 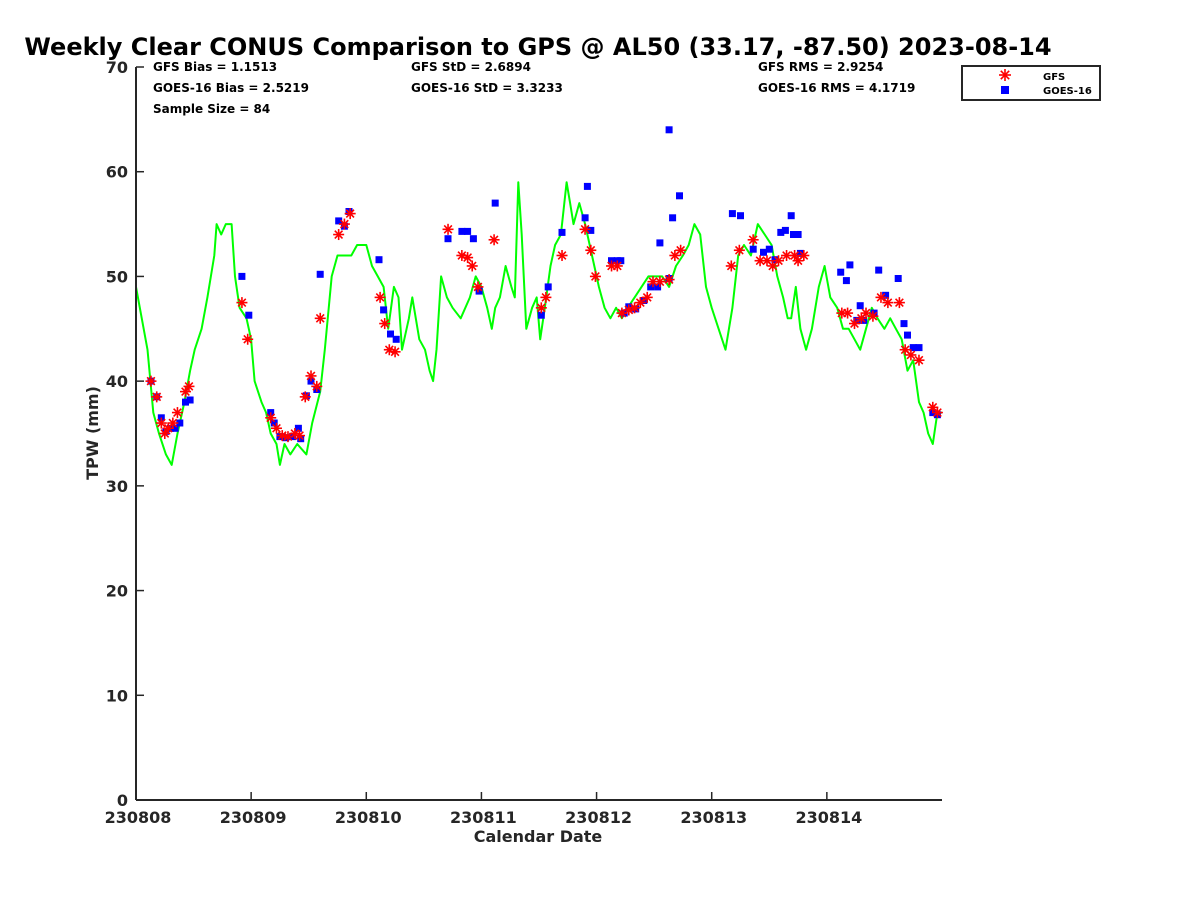 What do you see at coordinates (92, 433) in the screenshot?
I see `y-axis-label-group: TPW (mm)` at bounding box center [92, 433].